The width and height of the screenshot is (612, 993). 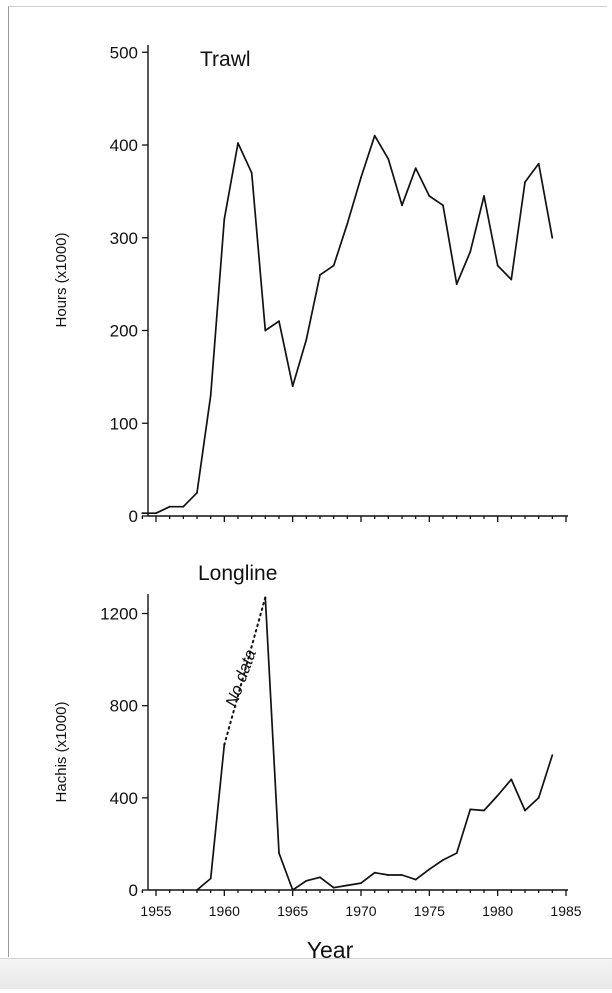 I want to click on trawl-y-tick-label: 0, so click(x=133, y=516).